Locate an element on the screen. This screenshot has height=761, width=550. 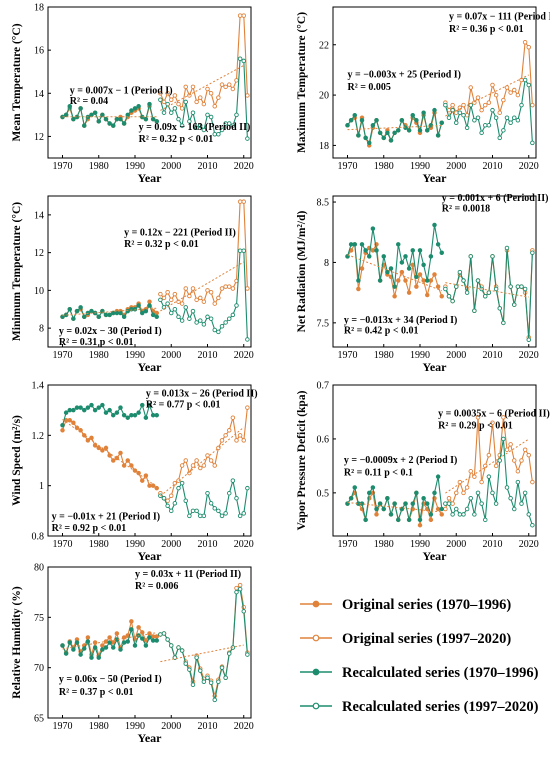
x-tick-label: 1980 is located at coordinates (99, 355).